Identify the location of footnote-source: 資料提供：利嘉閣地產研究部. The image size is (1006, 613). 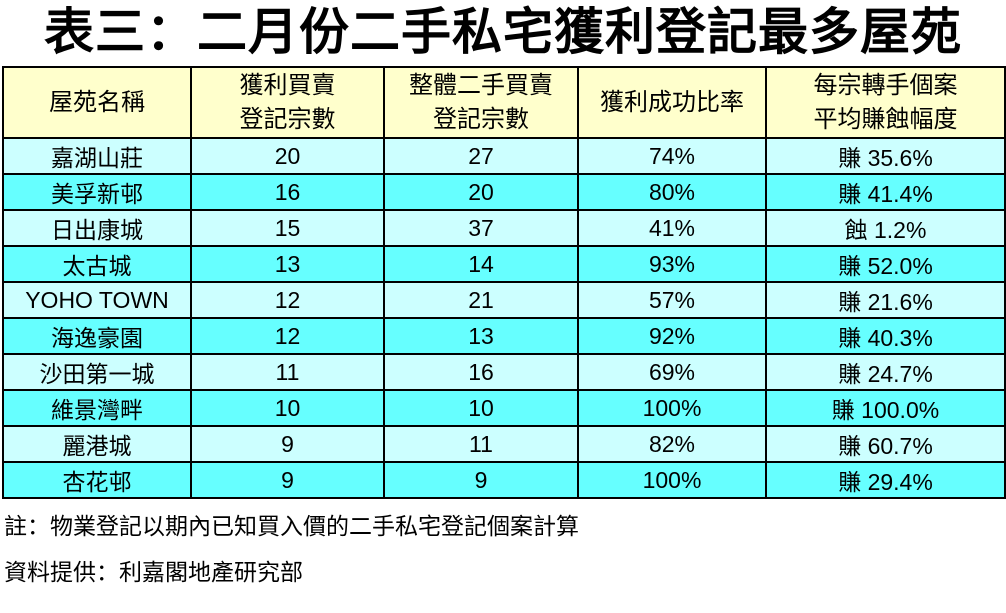
(153, 572).